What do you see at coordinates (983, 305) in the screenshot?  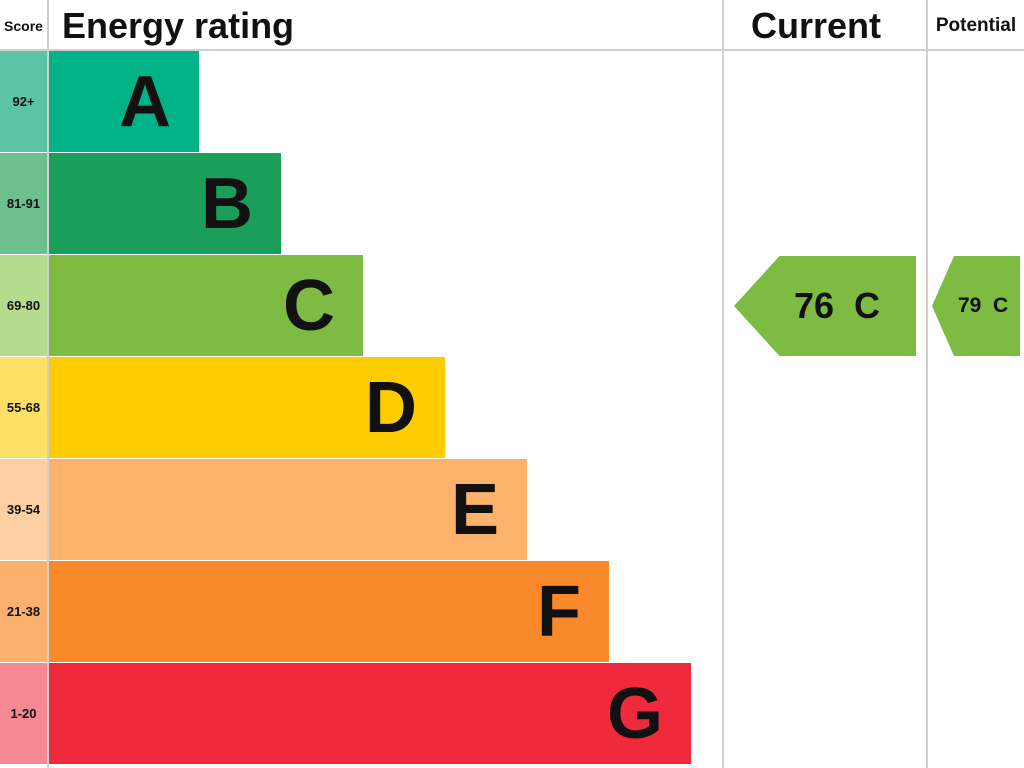 I see `potential-rating-label: 79 C` at bounding box center [983, 305].